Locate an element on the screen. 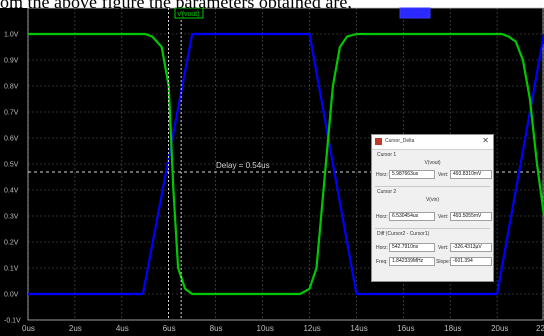  y-tick-label: -0.1V is located at coordinates (12, 321).